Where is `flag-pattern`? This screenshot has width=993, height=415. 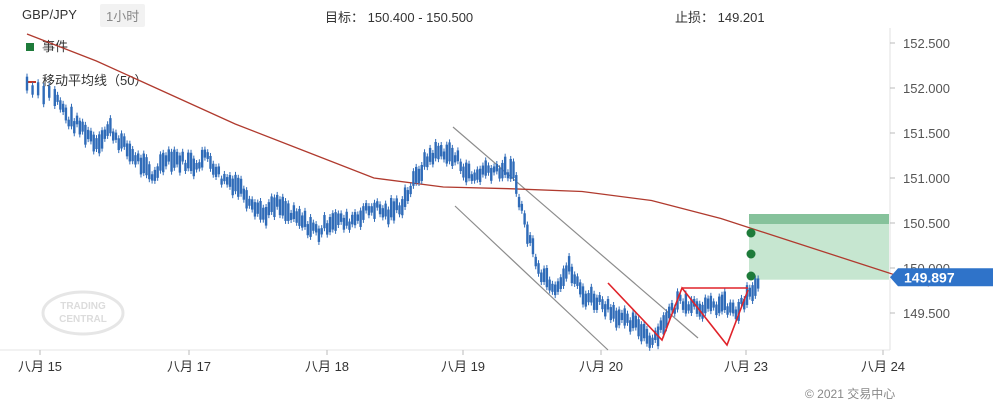 flag-pattern is located at coordinates (678, 314).